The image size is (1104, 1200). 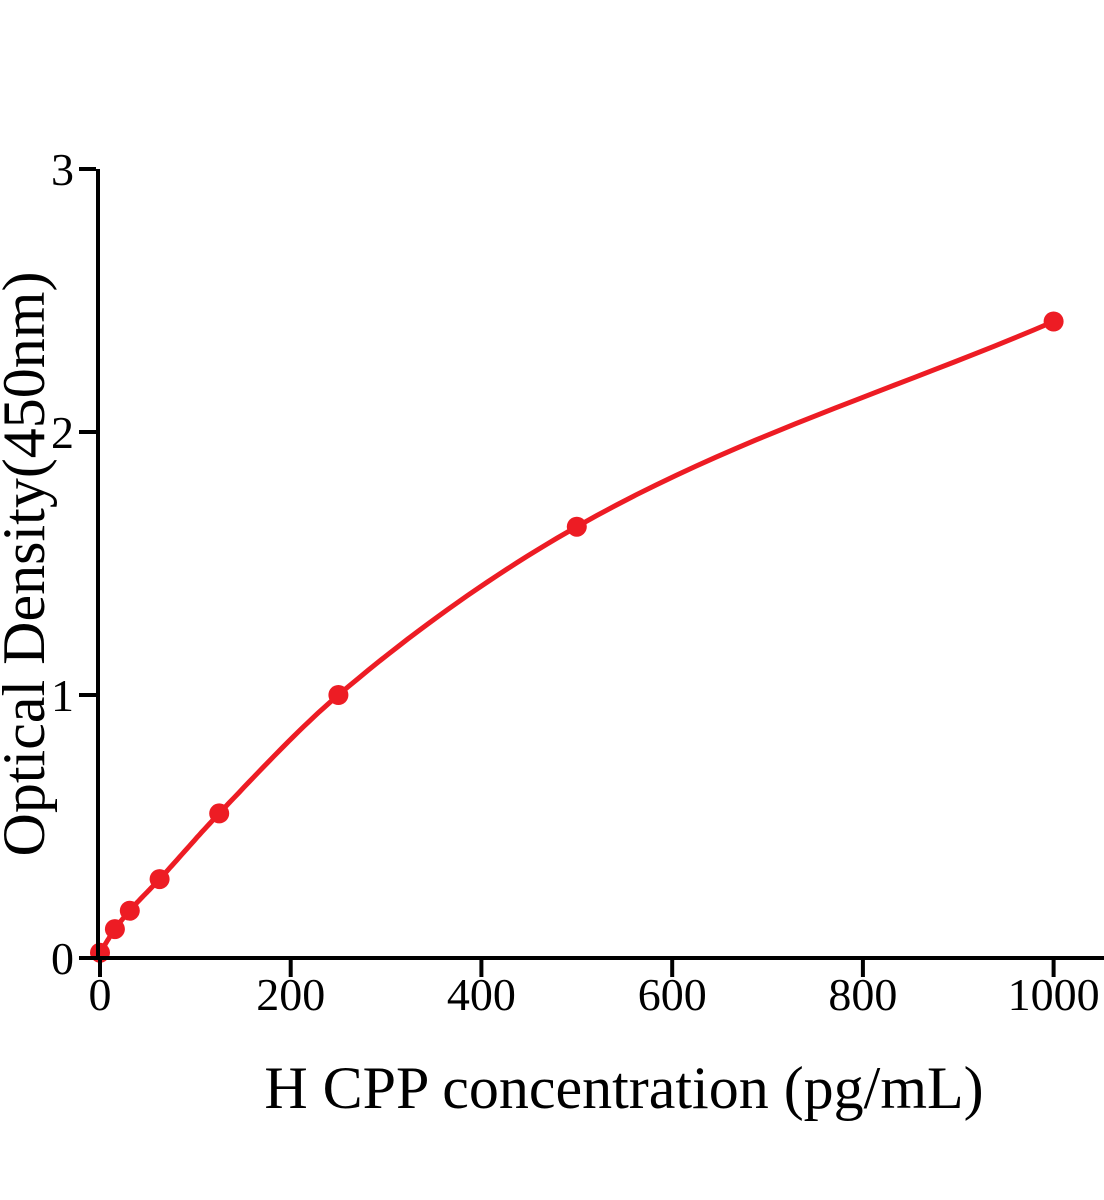 What do you see at coordinates (100, 994) in the screenshot?
I see `x-tick-label: 0` at bounding box center [100, 994].